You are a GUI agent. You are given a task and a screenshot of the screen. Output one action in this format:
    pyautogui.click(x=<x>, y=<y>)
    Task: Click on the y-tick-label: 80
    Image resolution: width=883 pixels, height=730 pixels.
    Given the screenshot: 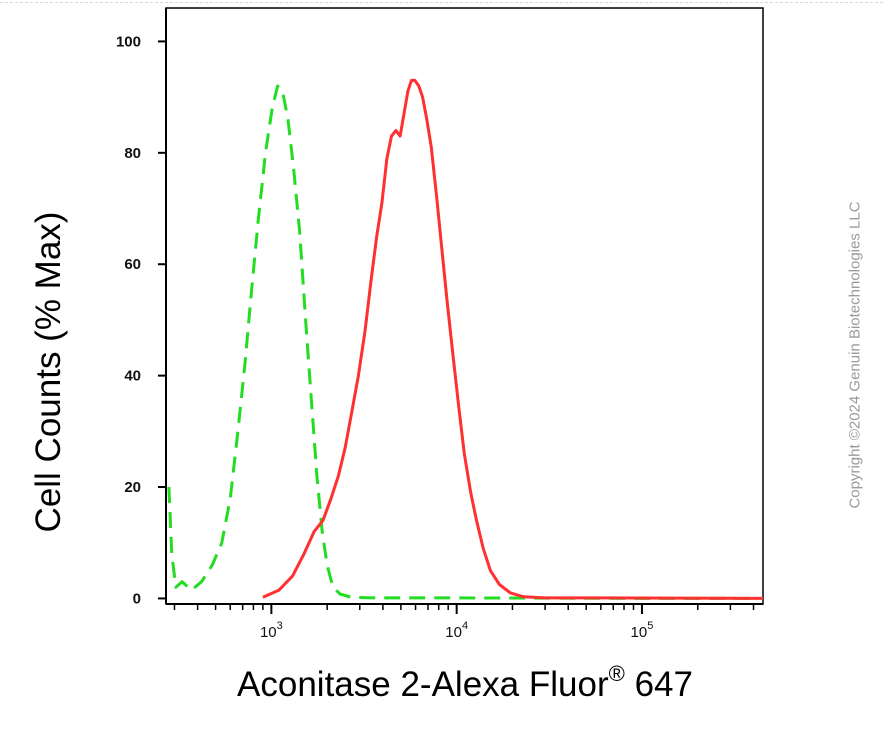 What is the action you would take?
    pyautogui.click(x=132, y=153)
    